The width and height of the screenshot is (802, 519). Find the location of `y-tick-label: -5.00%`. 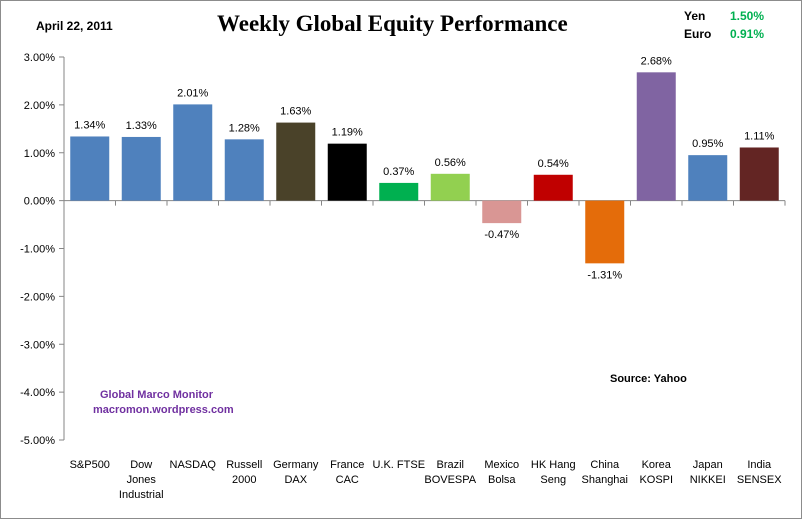

y-tick-label: -5.00% is located at coordinates (37, 441).